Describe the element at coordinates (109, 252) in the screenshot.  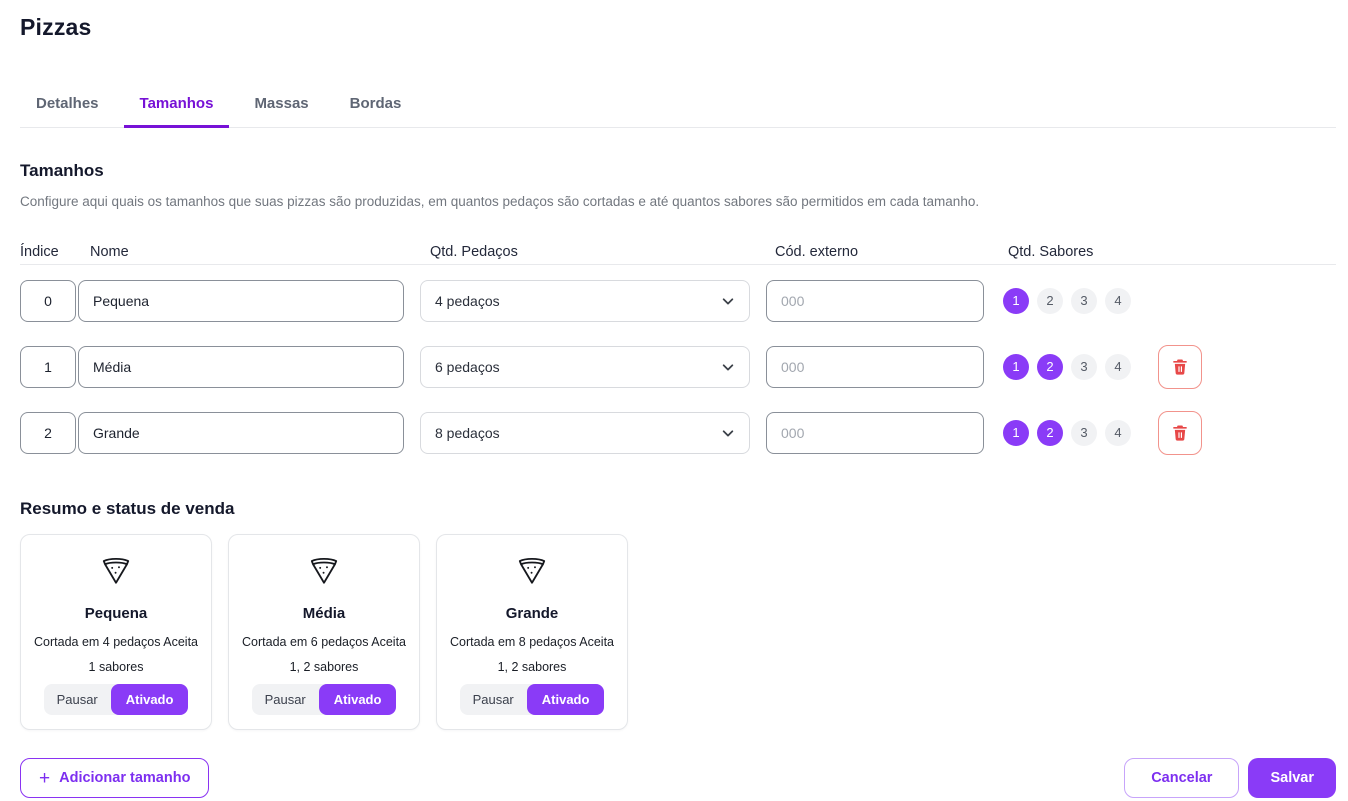
I see `column-header-nome: Nome` at that location.